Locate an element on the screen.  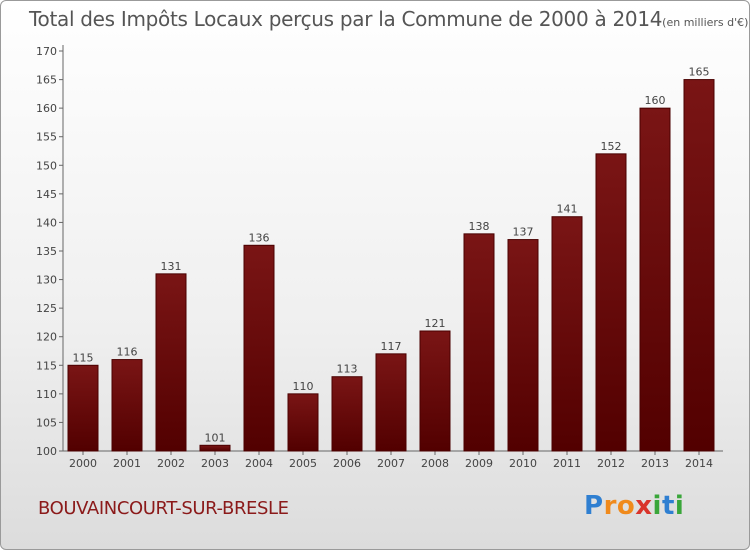
y-tick-label: 110 is located at coordinates (46, 394).